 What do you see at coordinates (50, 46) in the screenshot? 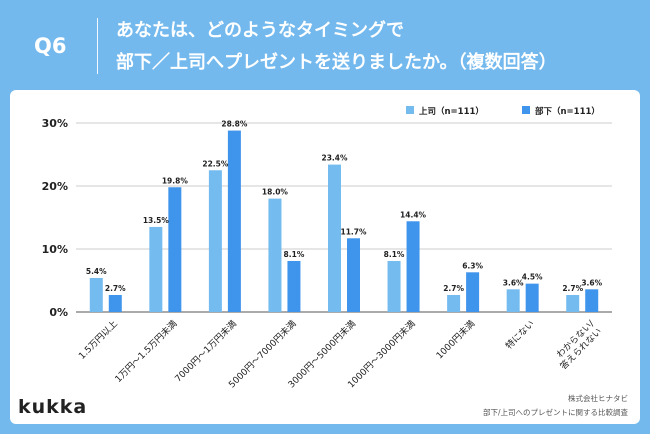
I see `question-number: Q6` at bounding box center [50, 46].